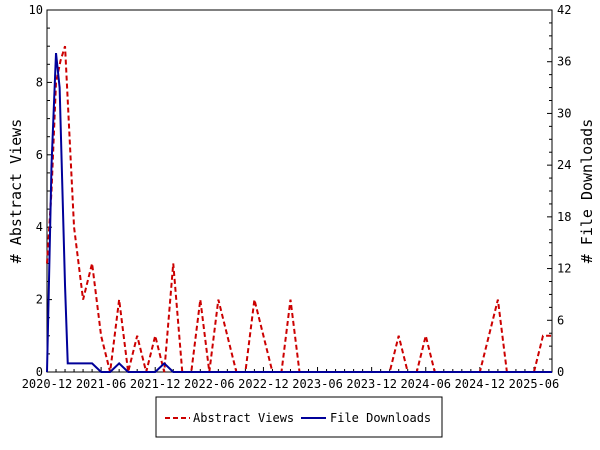 The height and width of the screenshot is (450, 600). What do you see at coordinates (559, 191) in the screenshot?
I see `right-y-axis-ticks: 0 6 12 18 24 30 36 42` at bounding box center [559, 191].